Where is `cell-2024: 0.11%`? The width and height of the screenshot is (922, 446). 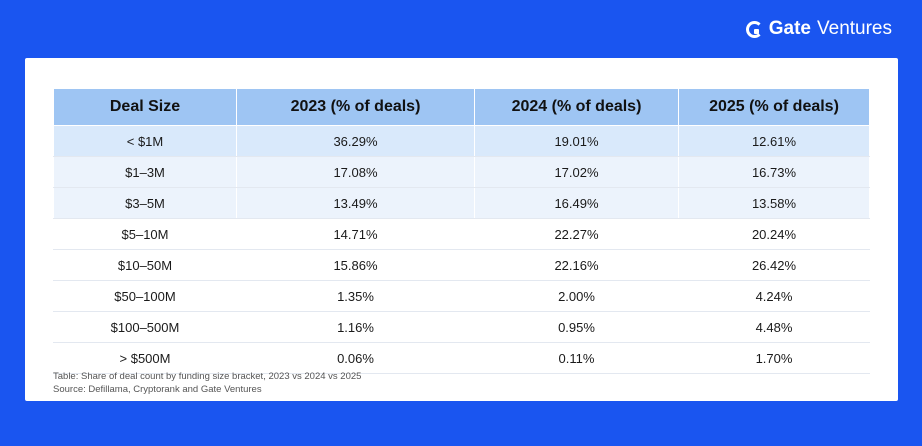
cell-2024: 0.11% is located at coordinates (576, 358).